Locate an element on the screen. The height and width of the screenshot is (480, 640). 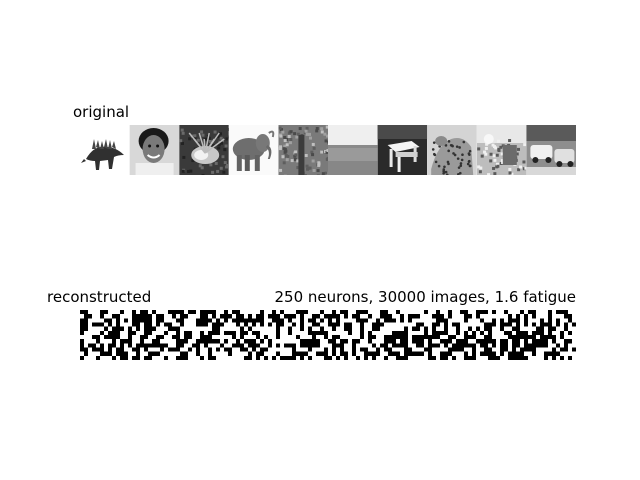
original-images-svg is located at coordinates (328, 150).